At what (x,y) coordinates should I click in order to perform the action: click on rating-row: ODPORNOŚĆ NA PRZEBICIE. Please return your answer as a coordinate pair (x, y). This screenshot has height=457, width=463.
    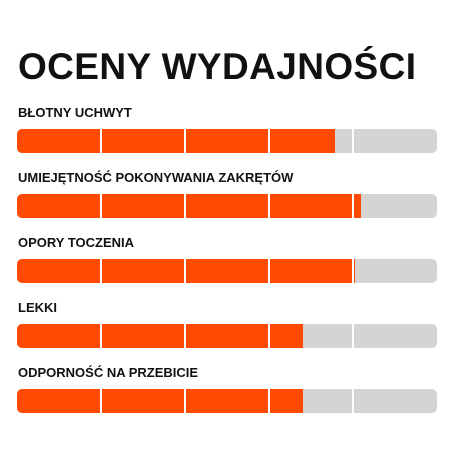
    Looking at the image, I should click on (227, 394).